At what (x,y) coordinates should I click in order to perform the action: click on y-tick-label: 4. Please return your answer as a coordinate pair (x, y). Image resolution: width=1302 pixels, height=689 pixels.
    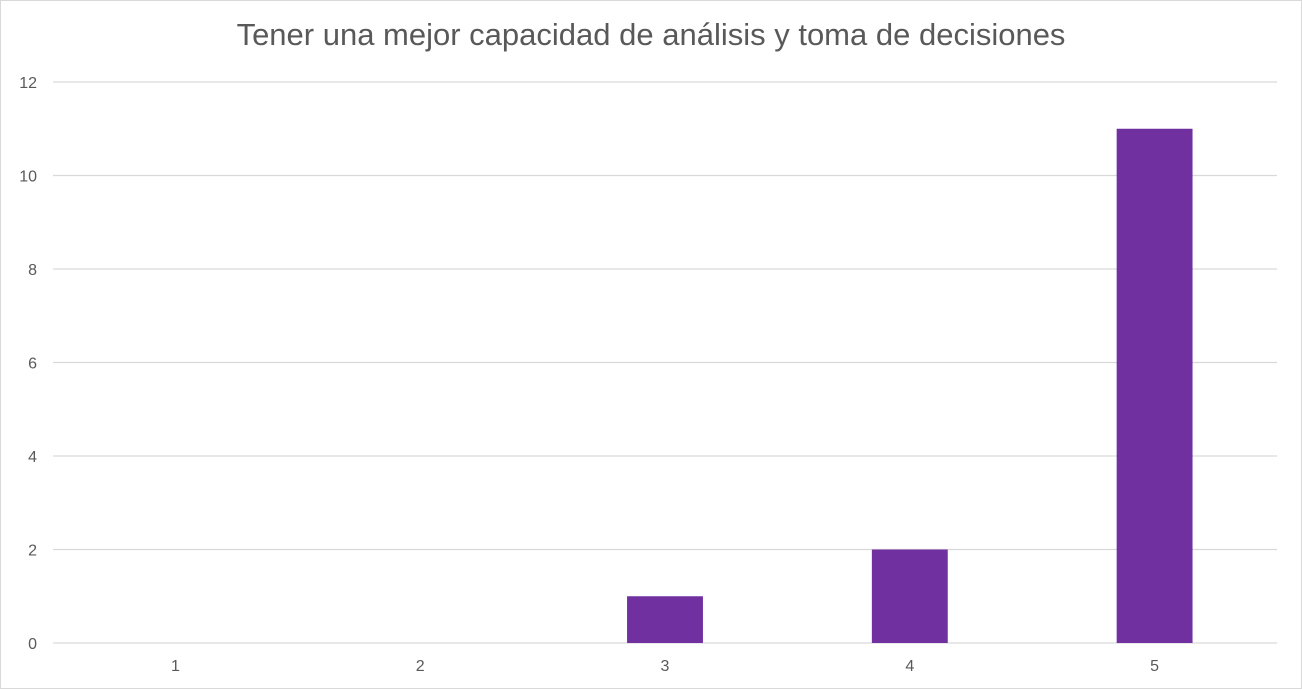
    Looking at the image, I should click on (32, 457).